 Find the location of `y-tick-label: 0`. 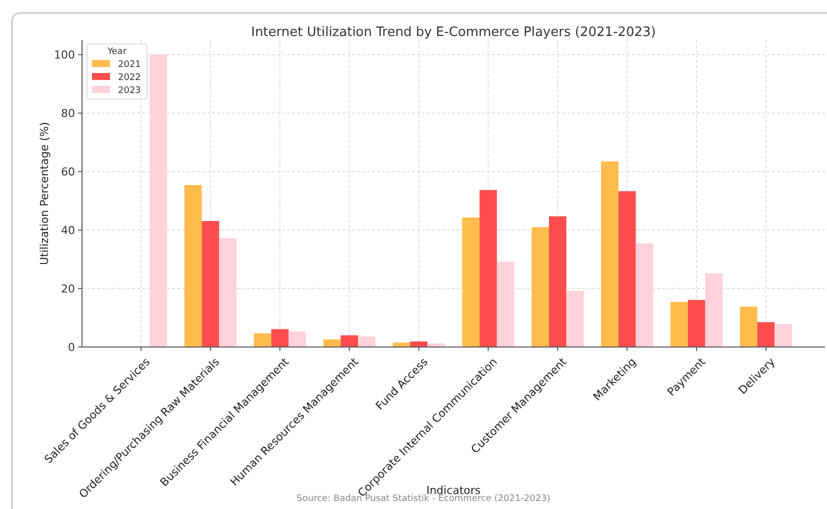

y-tick-label: 0 is located at coordinates (71, 347).